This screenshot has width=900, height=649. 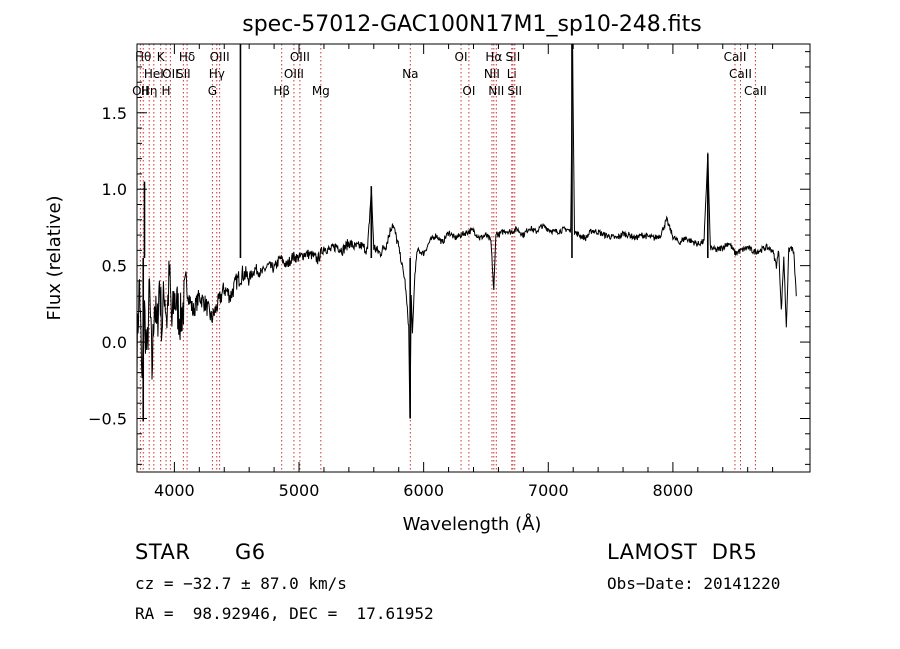 What do you see at coordinates (163, 552) in the screenshot?
I see `object-class: STAR` at bounding box center [163, 552].